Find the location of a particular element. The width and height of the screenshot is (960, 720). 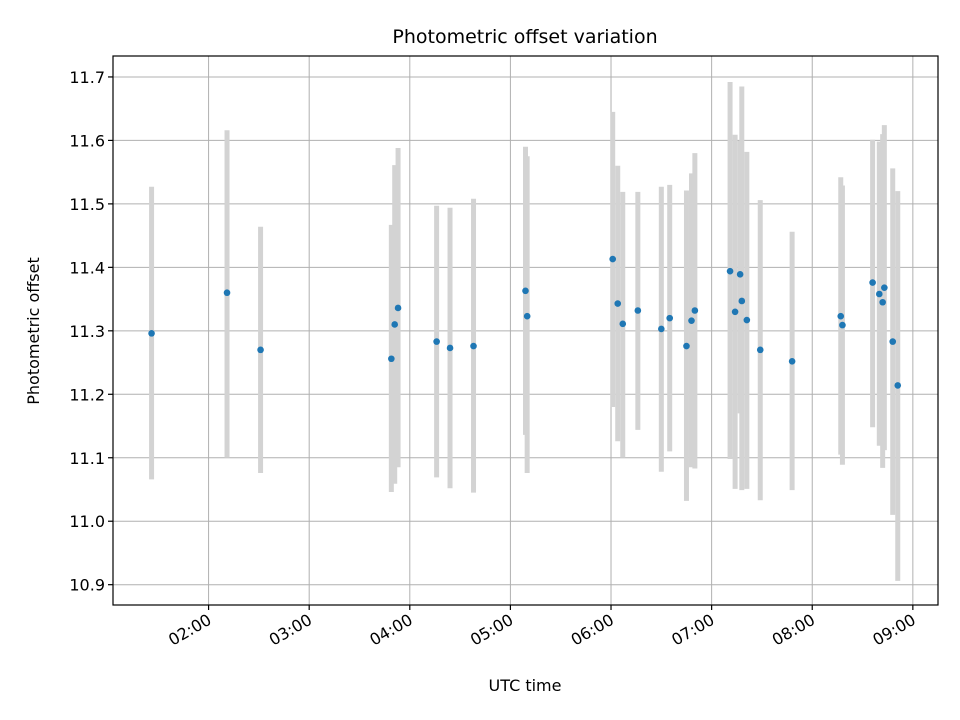

x-axis-label: UTC time is located at coordinates (525, 685).